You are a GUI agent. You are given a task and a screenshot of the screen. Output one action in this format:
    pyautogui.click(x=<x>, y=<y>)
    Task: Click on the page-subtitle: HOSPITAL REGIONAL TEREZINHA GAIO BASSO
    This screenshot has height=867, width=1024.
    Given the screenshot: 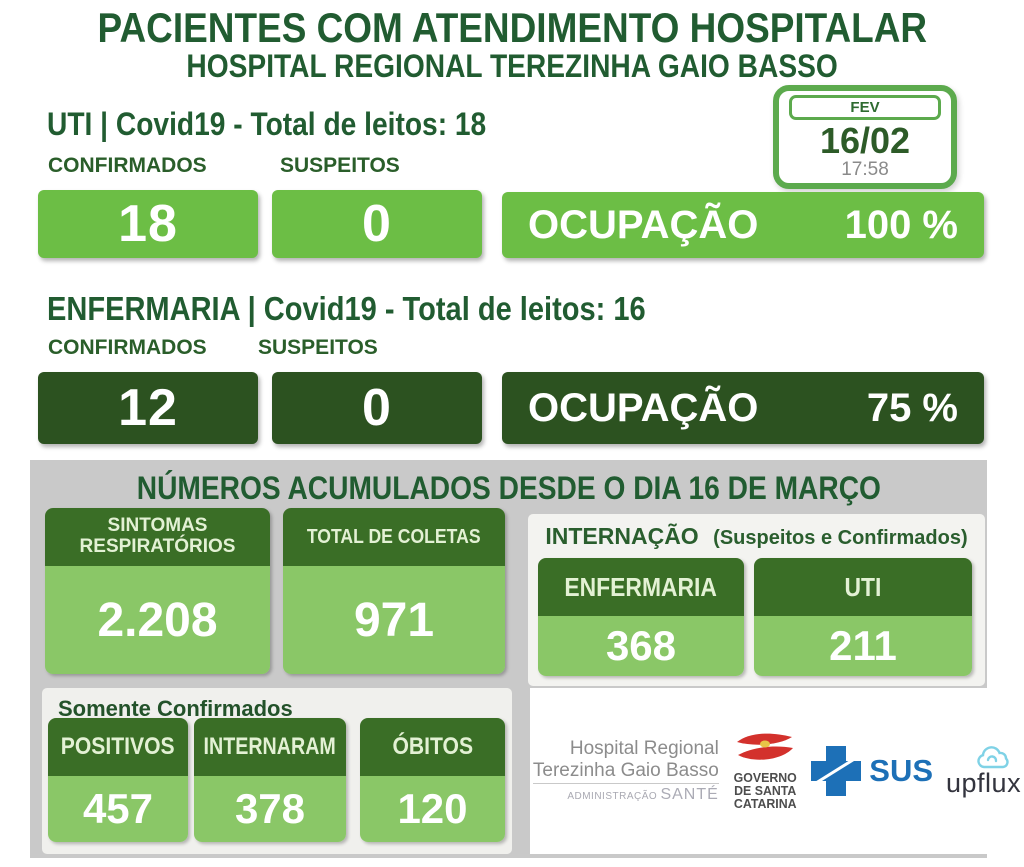 What is the action you would take?
    pyautogui.click(x=512, y=66)
    